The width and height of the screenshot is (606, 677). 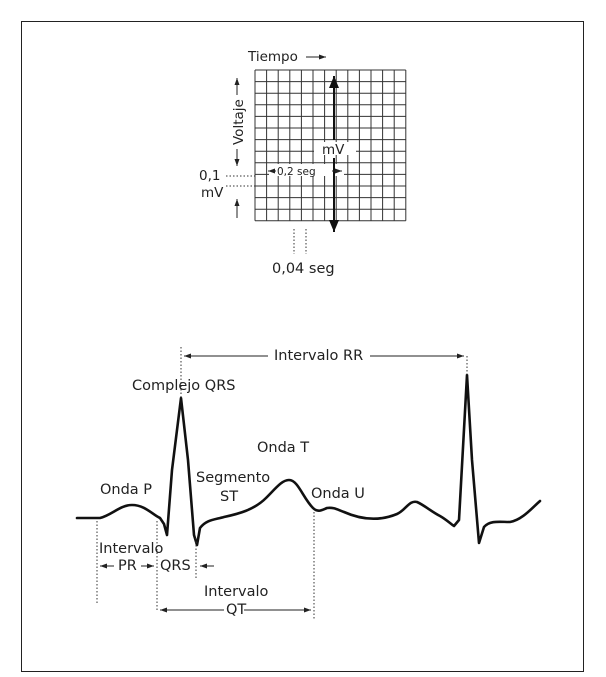 I want to click on grid-mv-mask, so click(x=335, y=148).